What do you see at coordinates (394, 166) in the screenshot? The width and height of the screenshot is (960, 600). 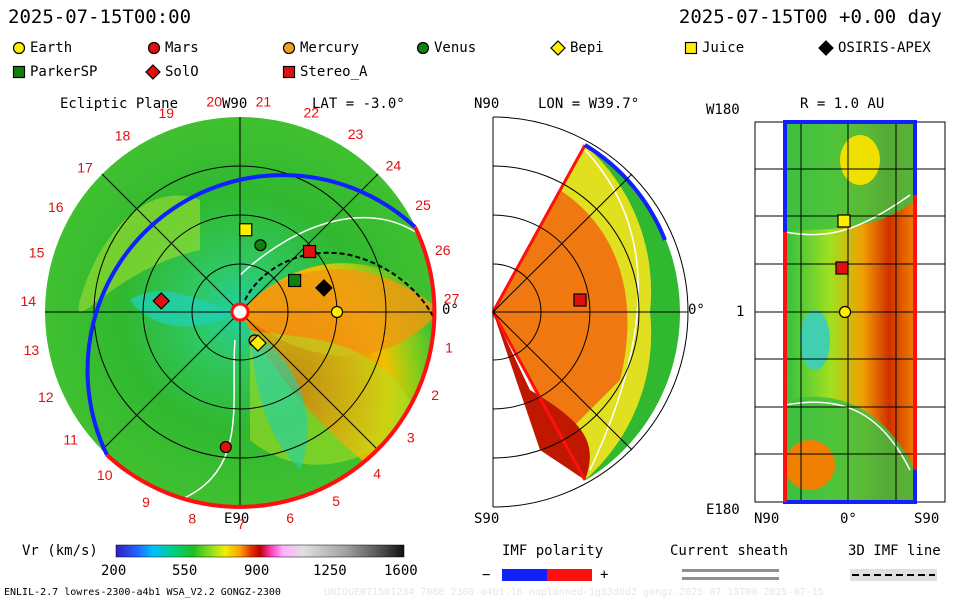 I see `carrington-tick-label: 24` at bounding box center [394, 166].